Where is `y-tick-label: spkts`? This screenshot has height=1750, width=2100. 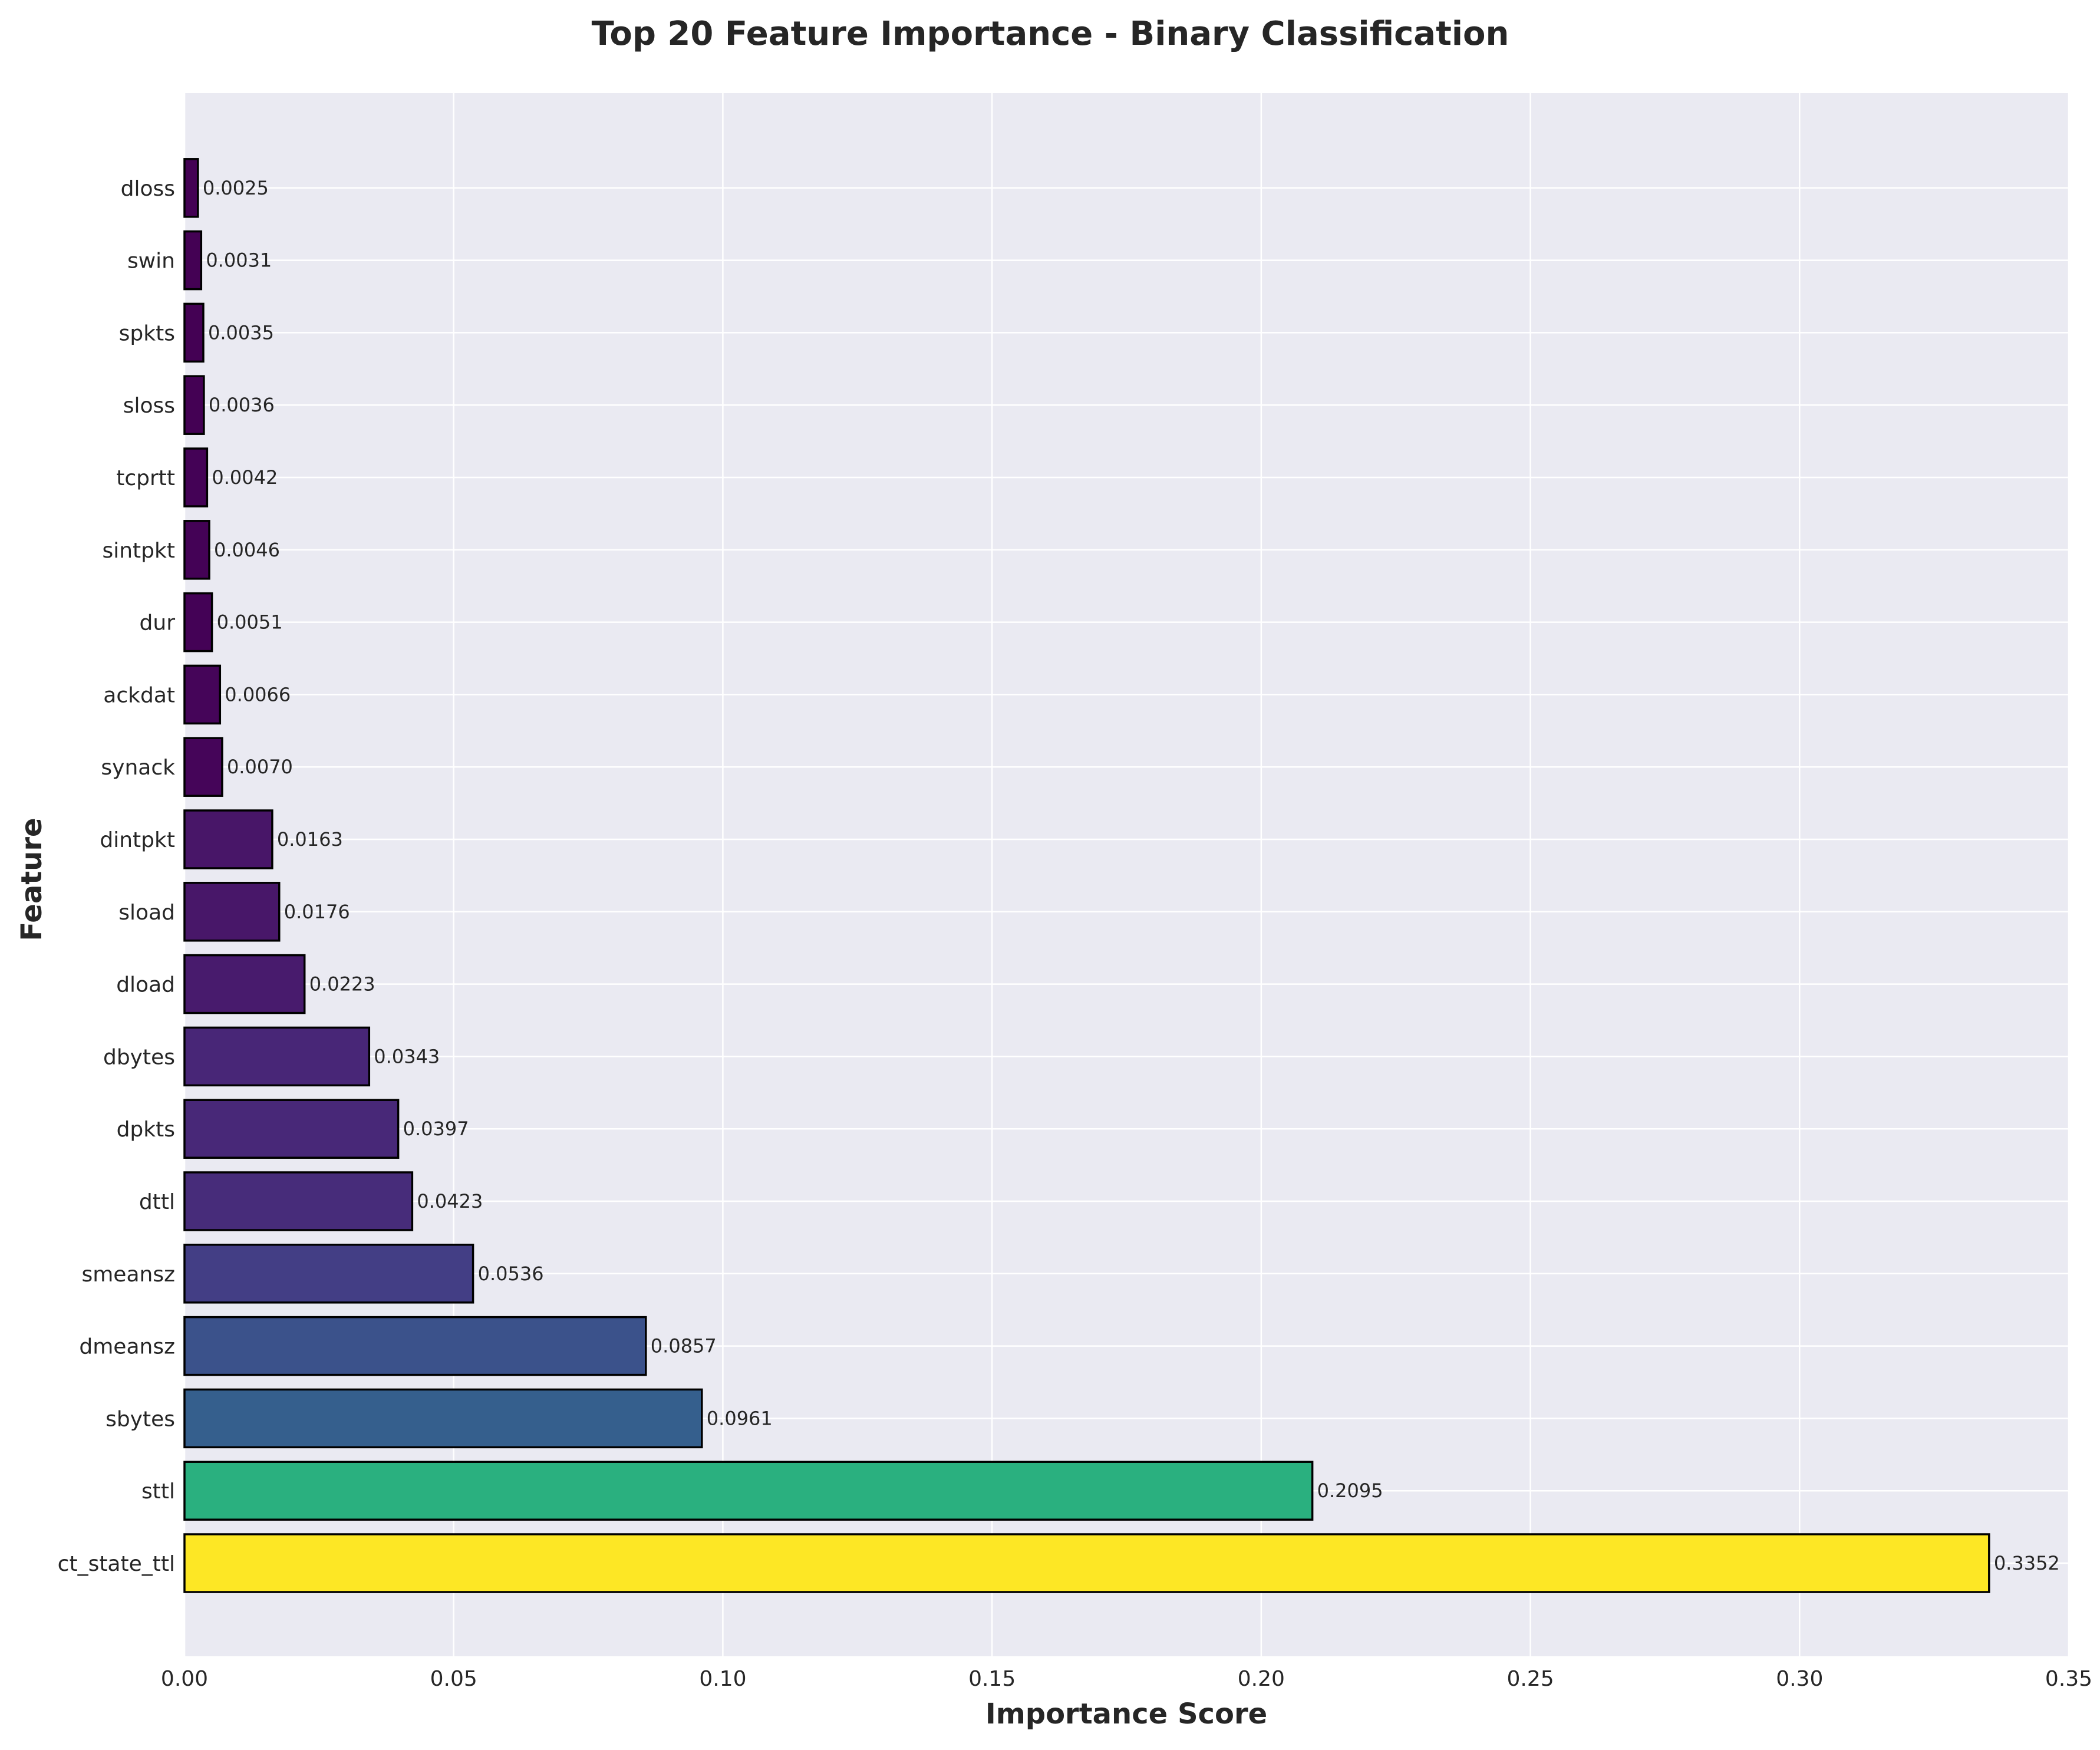
y-tick-label: spkts is located at coordinates (147, 333).